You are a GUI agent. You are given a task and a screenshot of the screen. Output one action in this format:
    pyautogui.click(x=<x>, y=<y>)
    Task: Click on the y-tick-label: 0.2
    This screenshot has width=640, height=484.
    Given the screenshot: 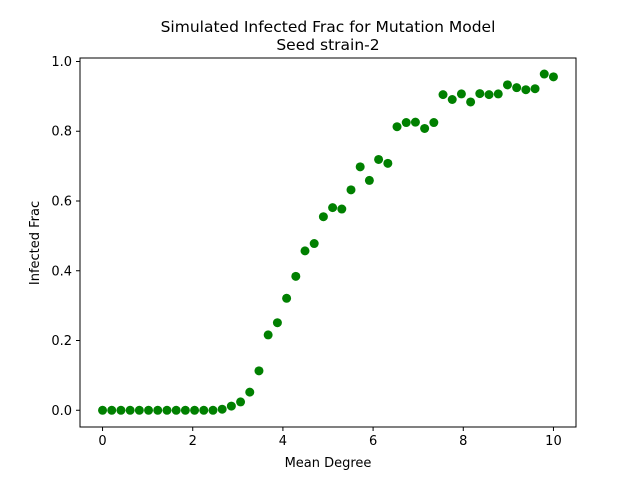 What is the action you would take?
    pyautogui.click(x=61, y=341)
    